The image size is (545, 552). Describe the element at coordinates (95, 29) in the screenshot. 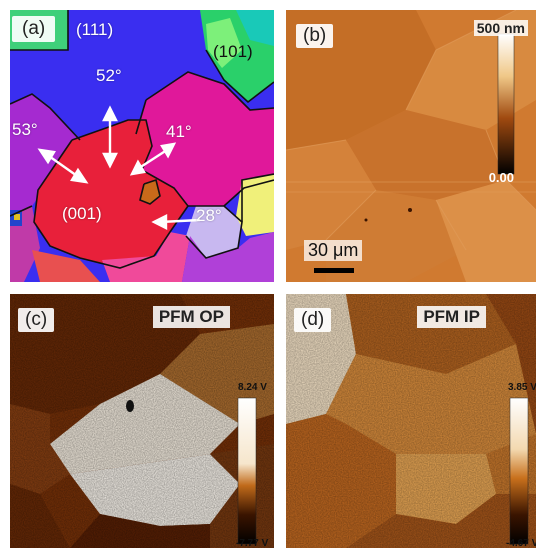

I see `grain-label-111: (111)` at that location.